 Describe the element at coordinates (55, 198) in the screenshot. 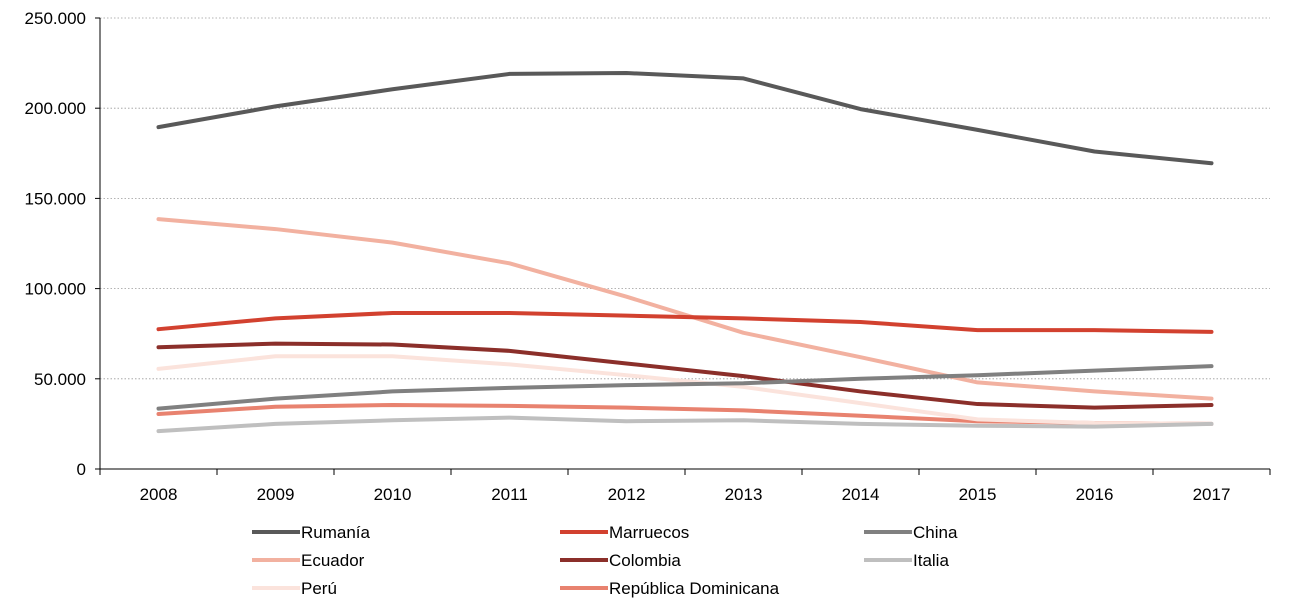

I see `y-tick-label: 150.000` at that location.